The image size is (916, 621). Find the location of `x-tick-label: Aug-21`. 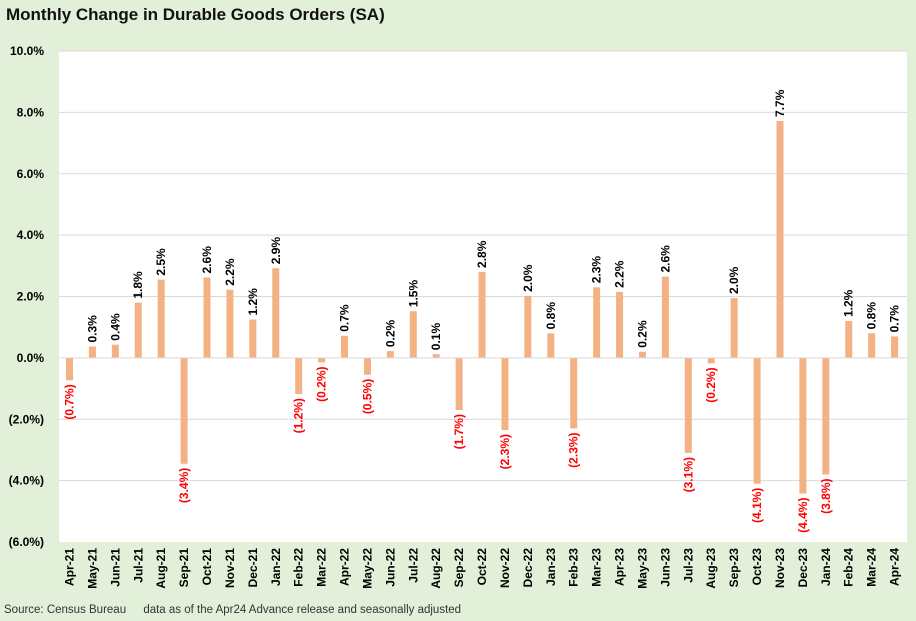

x-tick-label: Aug-21 is located at coordinates (161, 568).